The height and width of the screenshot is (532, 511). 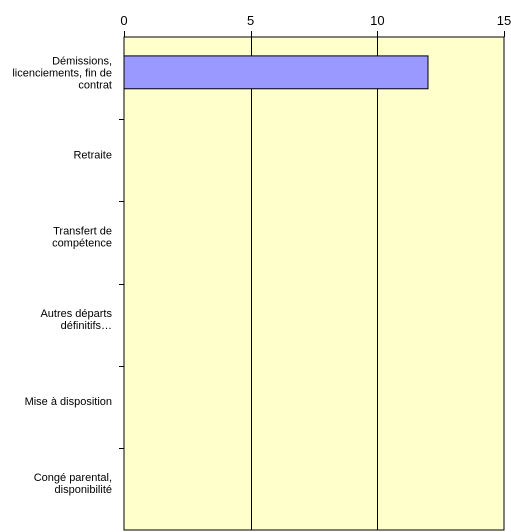 What do you see at coordinates (250, 20) in the screenshot?
I see `x-tick-label-1: 5` at bounding box center [250, 20].